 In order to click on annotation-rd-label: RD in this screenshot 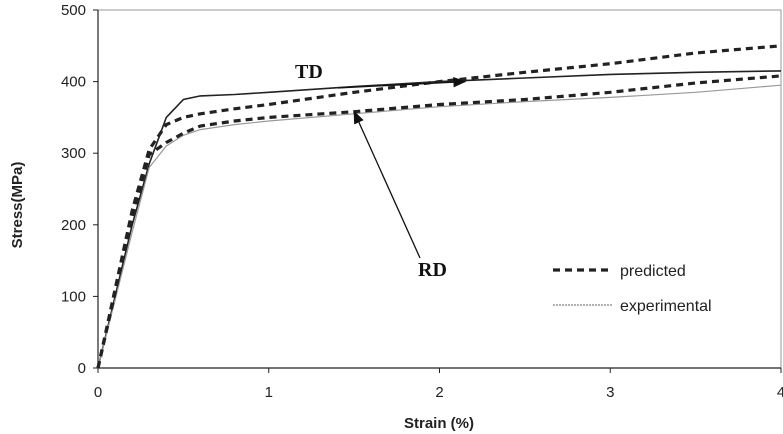, I will do `click(432, 270)`.